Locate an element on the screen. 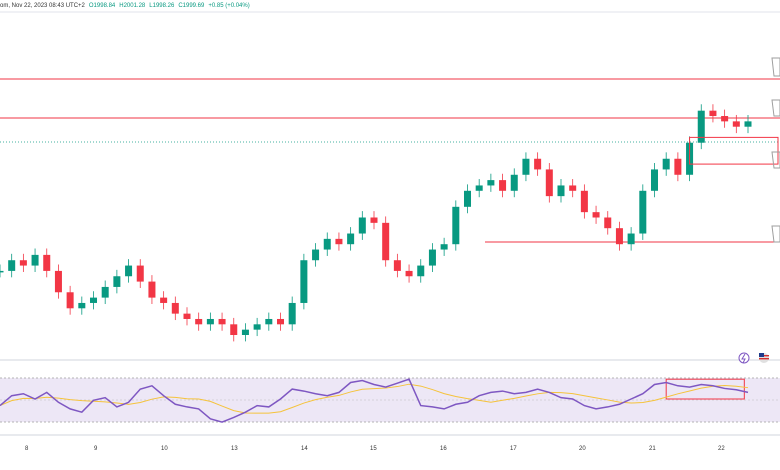  change-value: +0.85 (+0.04%) is located at coordinates (229, 6).